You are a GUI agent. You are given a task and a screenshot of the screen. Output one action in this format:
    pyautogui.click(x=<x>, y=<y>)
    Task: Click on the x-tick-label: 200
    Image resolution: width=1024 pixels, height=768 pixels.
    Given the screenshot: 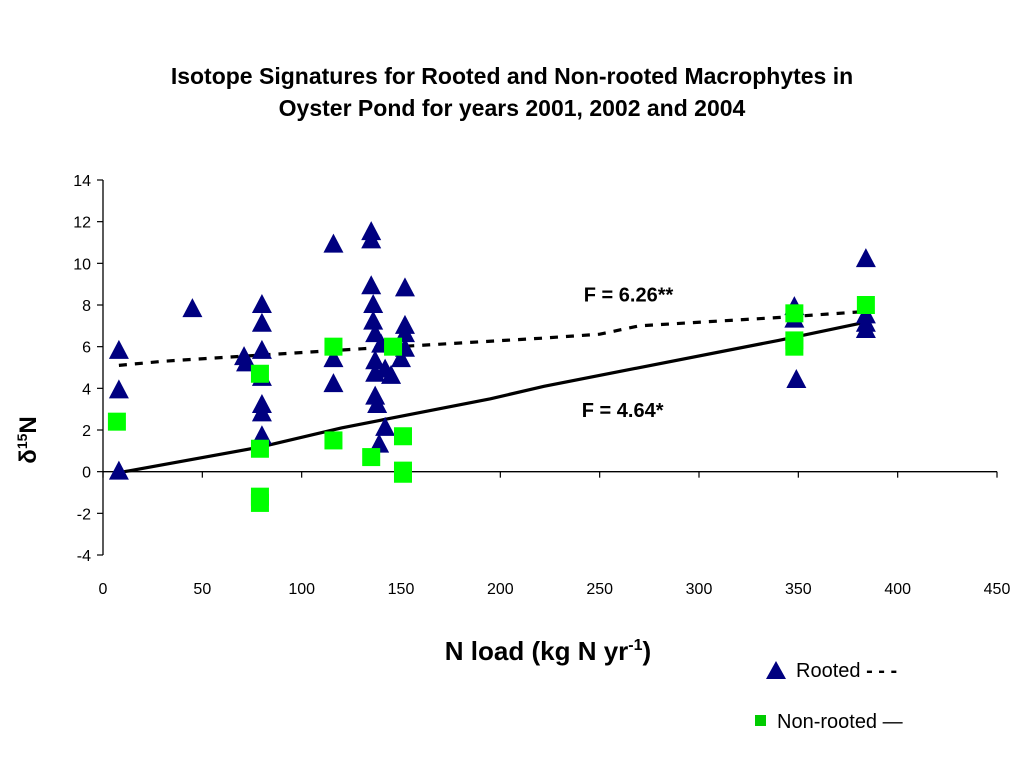 What is the action you would take?
    pyautogui.click(x=500, y=589)
    